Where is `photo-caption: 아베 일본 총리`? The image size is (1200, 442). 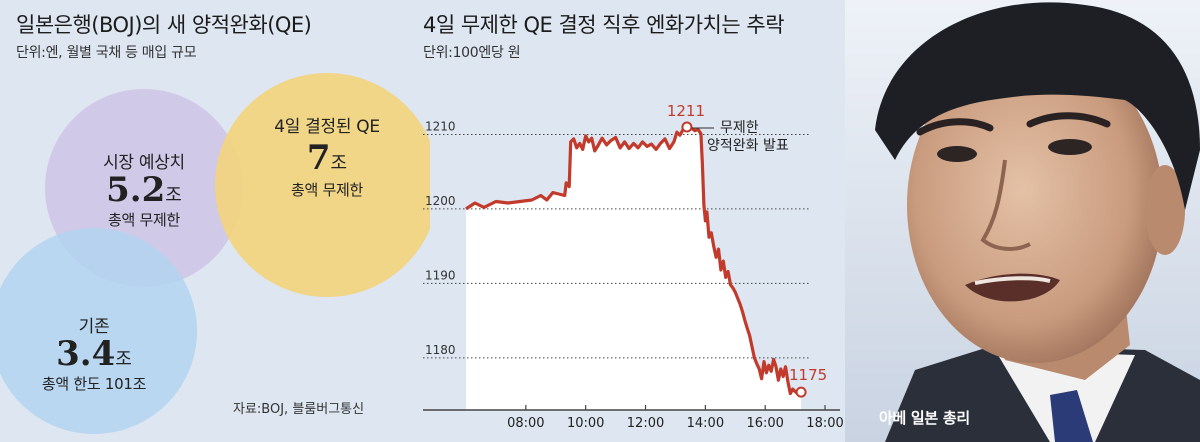 photo-caption: 아베 일본 총리 is located at coordinates (924, 418).